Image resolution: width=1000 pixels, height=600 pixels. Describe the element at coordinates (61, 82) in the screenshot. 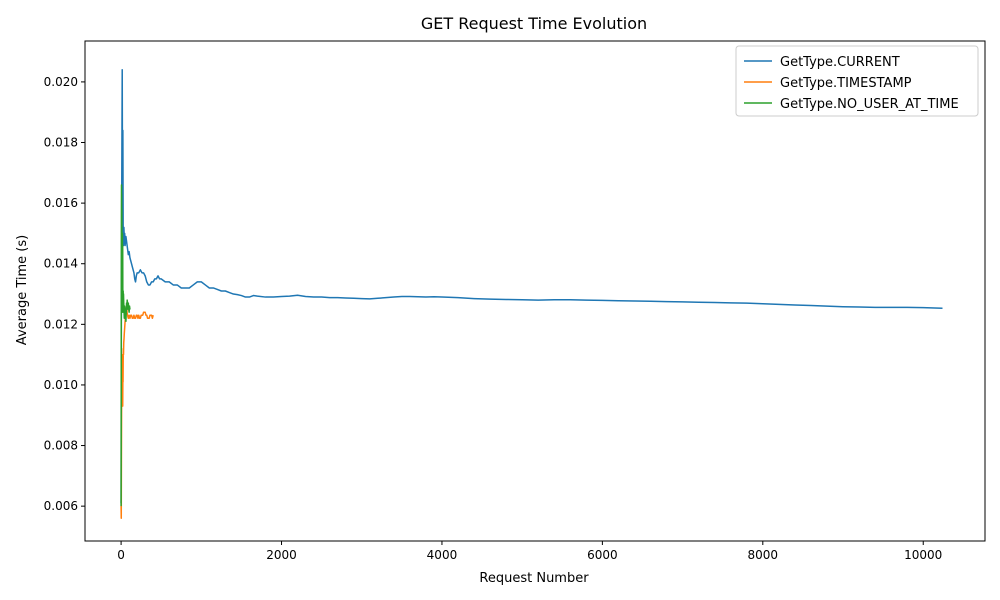

I see `y-tick-label: 0.020` at that location.